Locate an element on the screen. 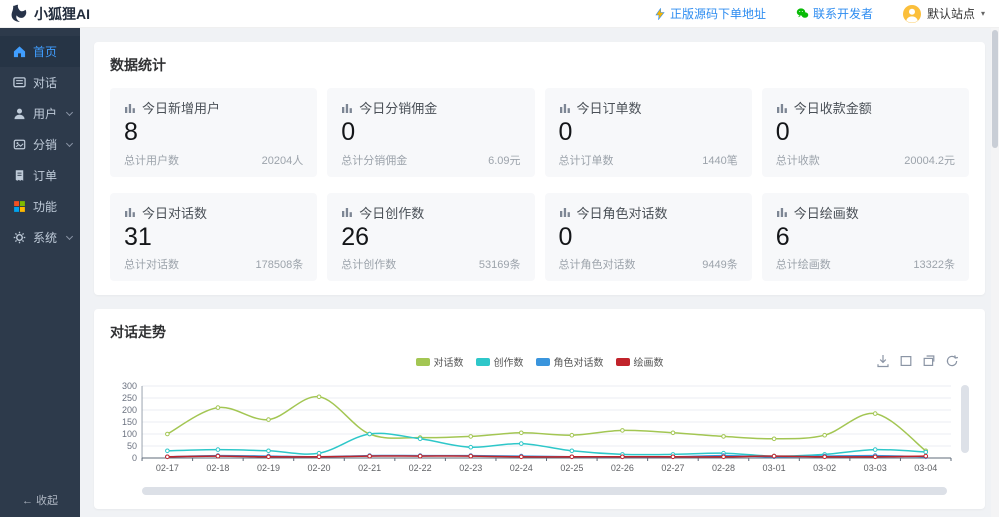 Image resolution: width=999 pixels, height=517 pixels. sidebar-item-home: 首页 is located at coordinates (40, 51).